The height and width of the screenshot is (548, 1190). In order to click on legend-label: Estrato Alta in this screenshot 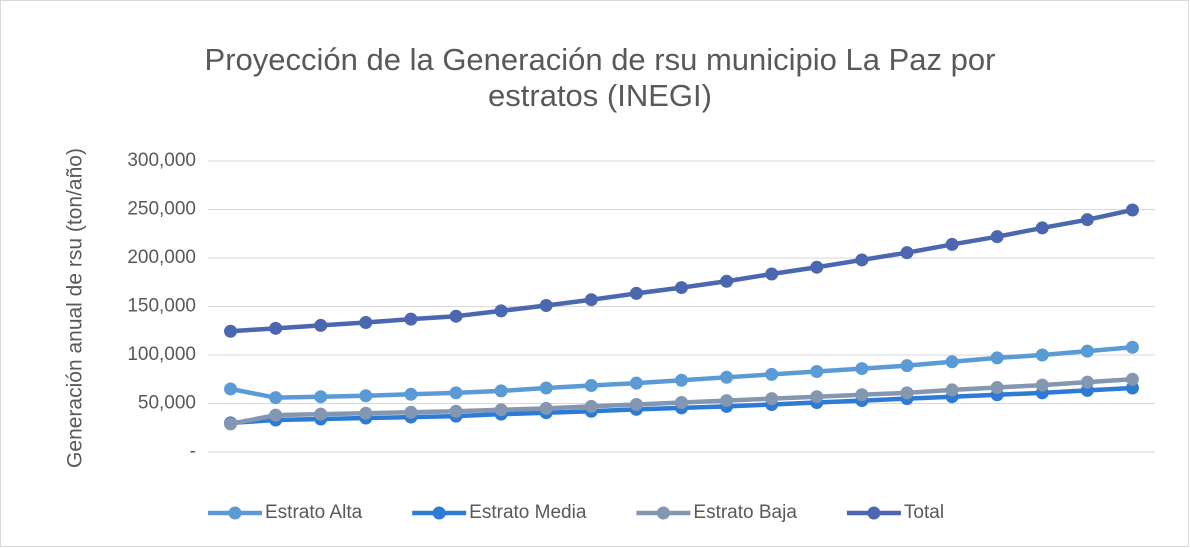, I will do `click(314, 512)`.